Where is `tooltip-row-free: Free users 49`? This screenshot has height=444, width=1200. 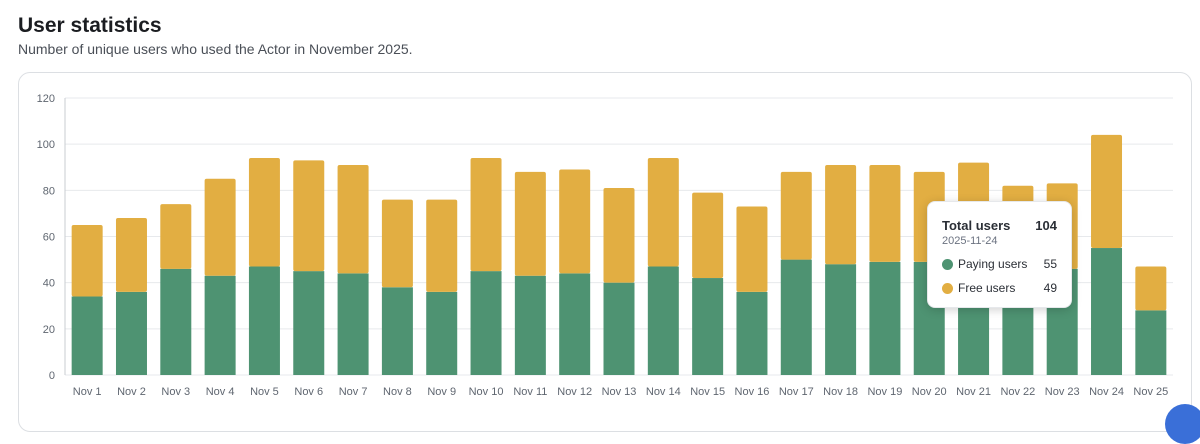 tooltip-row-free: Free users 49 is located at coordinates (999, 288).